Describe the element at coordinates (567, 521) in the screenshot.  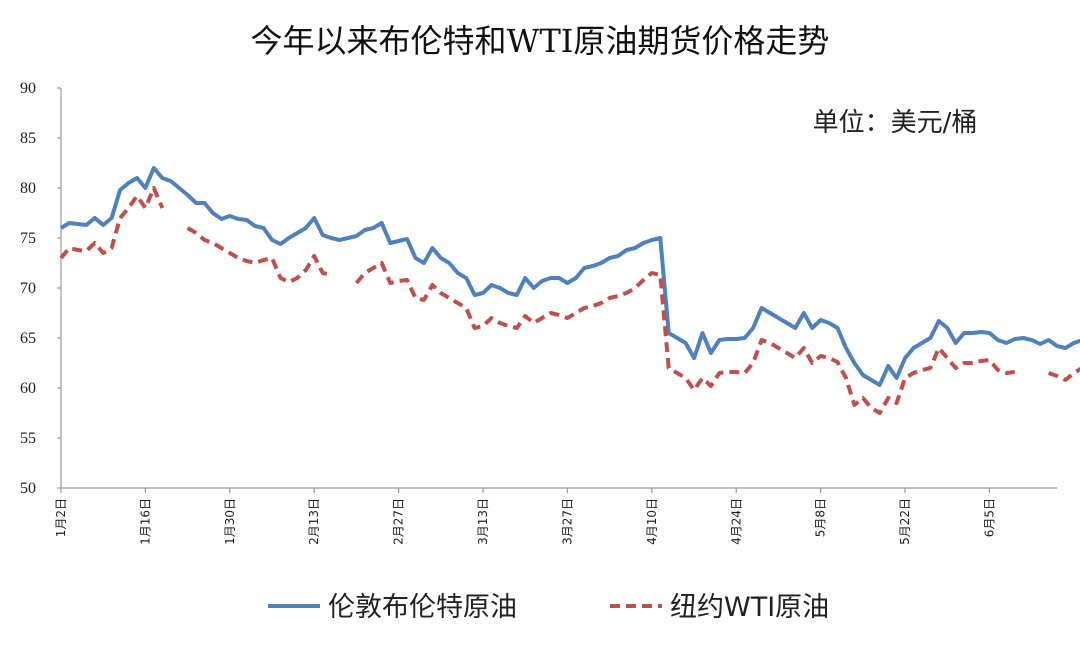
I see `x-tick-label: 3月27日` at that location.